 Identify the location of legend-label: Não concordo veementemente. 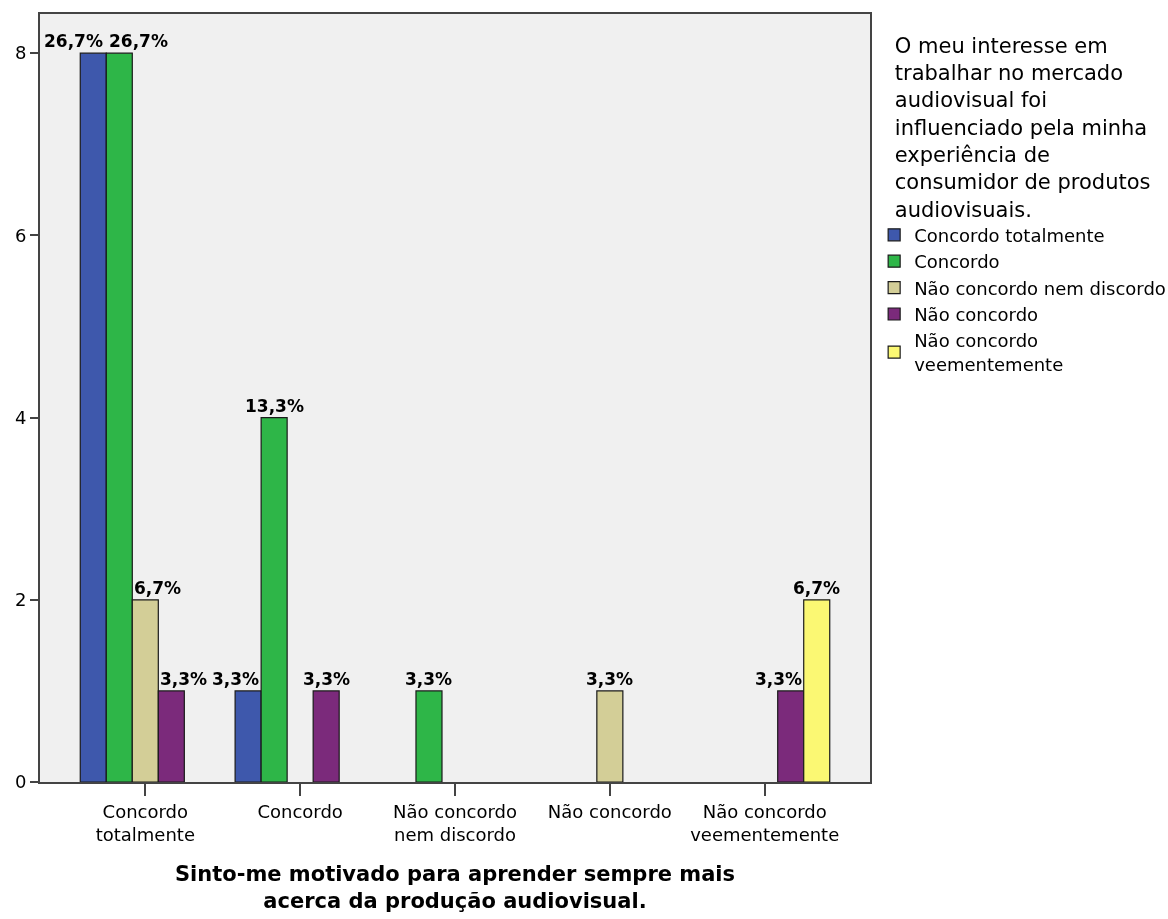
(989, 352).